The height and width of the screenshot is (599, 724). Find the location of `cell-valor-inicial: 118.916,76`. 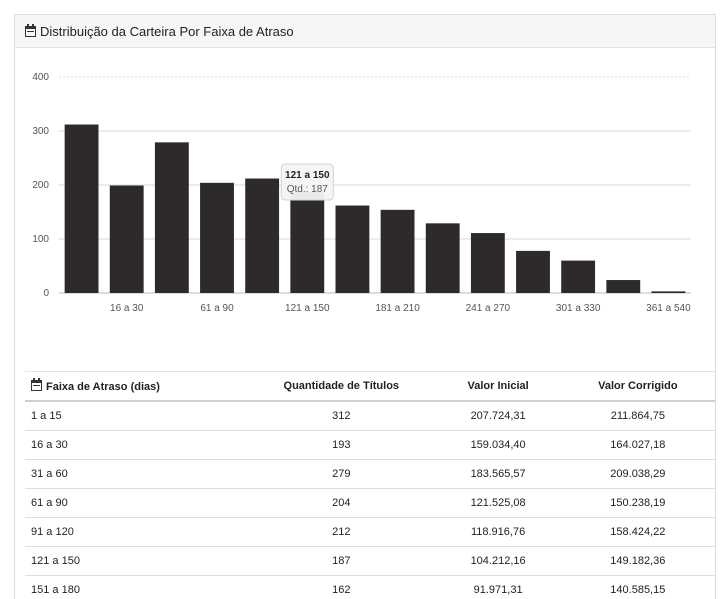

cell-valor-inicial: 118.916,76 is located at coordinates (498, 532).